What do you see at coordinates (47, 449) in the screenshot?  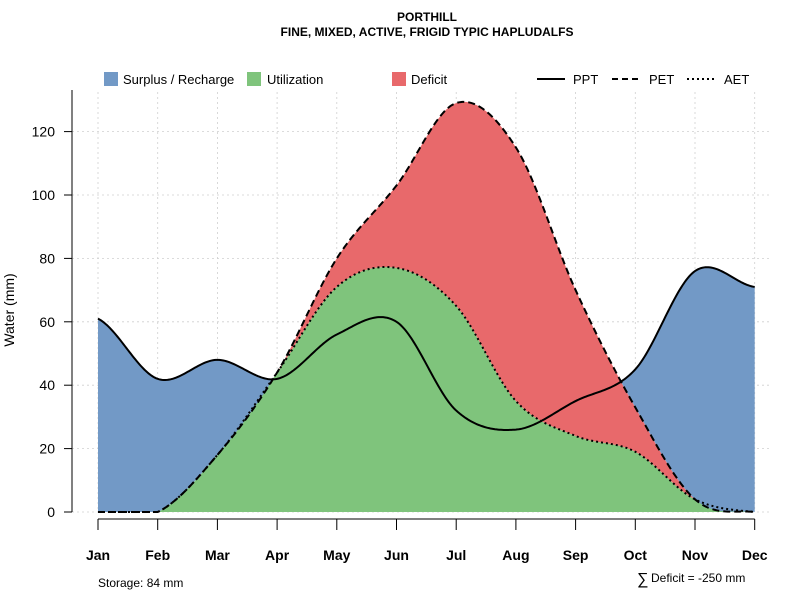 I see `y-tick-label-1: 20` at bounding box center [47, 449].